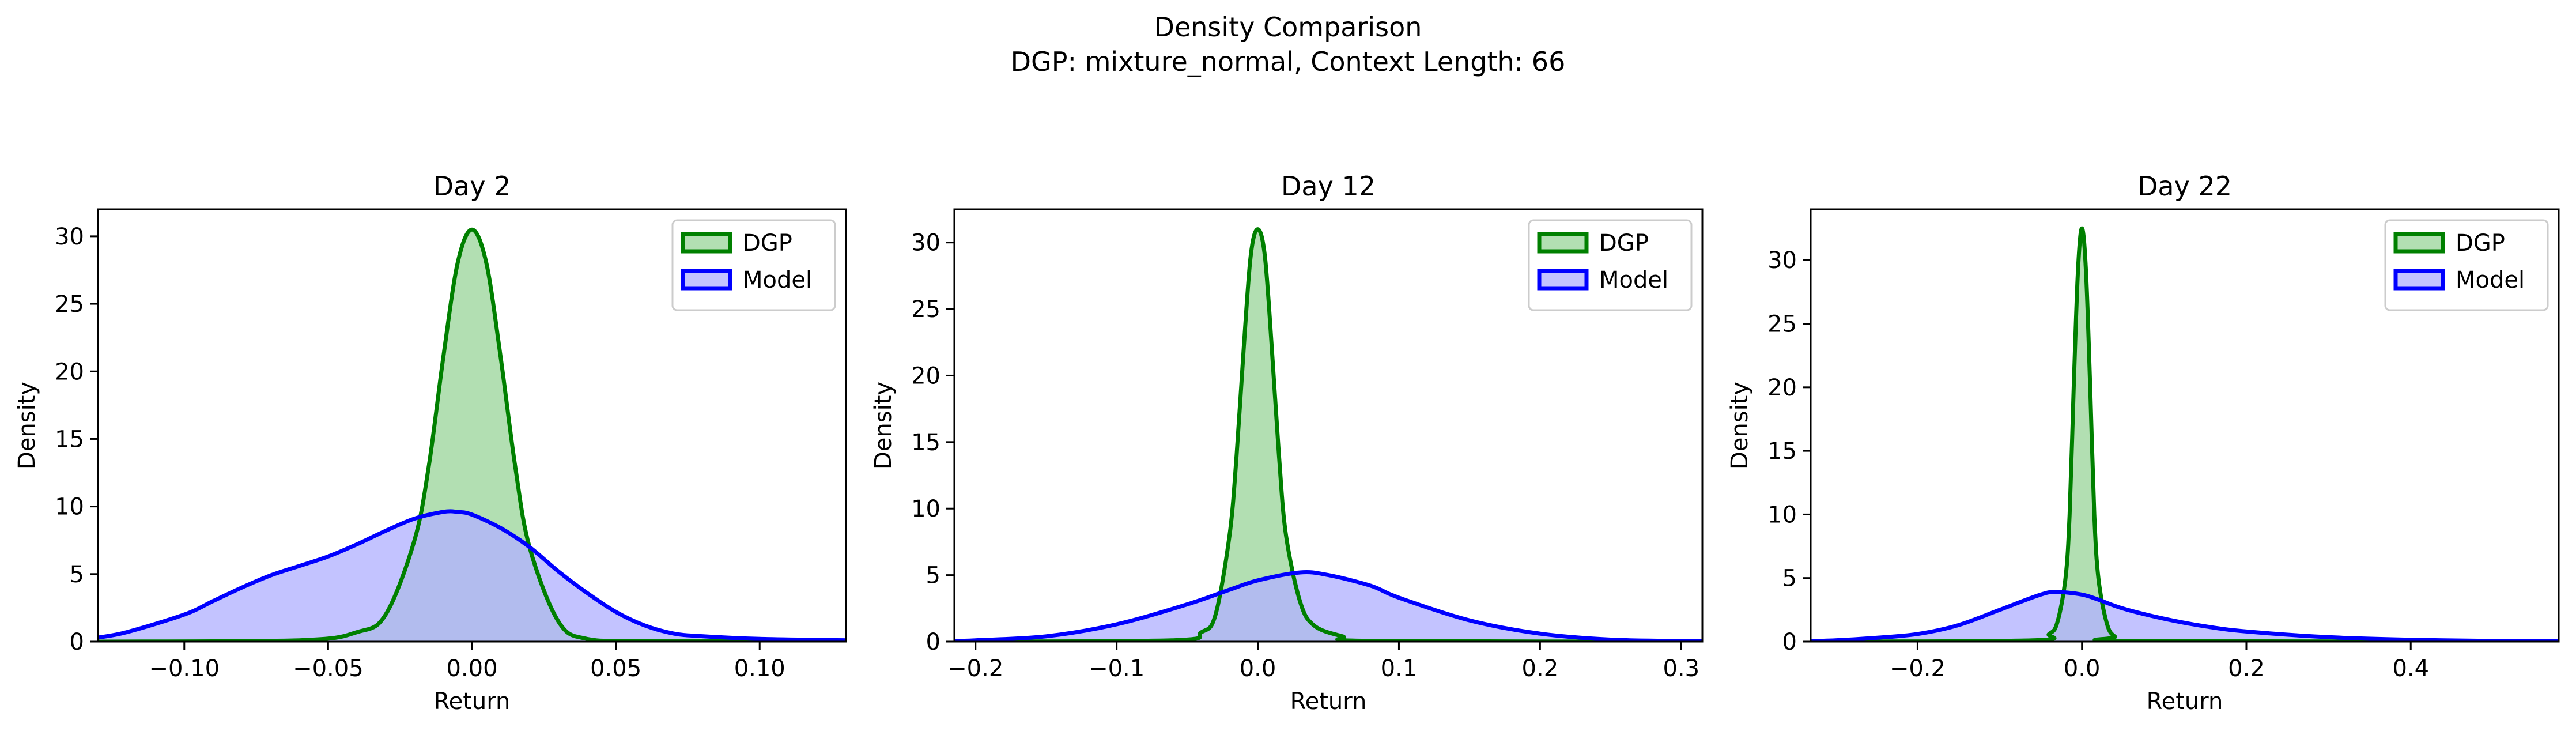 This screenshot has width=2576, height=735. Describe the element at coordinates (1117, 668) in the screenshot. I see `x-tick-label: −0.1` at that location.